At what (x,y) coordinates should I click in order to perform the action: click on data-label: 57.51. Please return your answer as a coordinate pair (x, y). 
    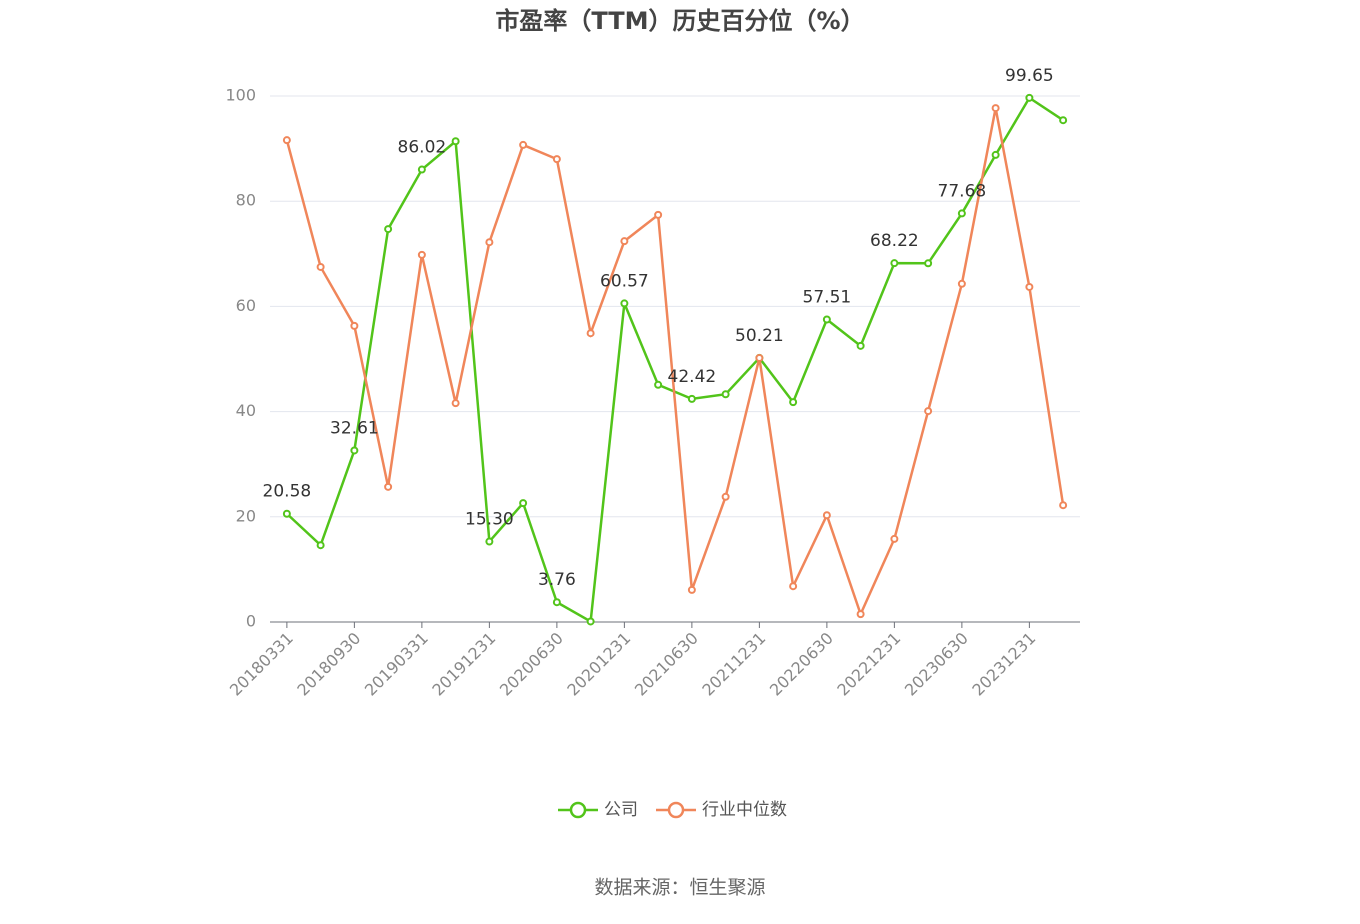
    Looking at the image, I should click on (827, 297).